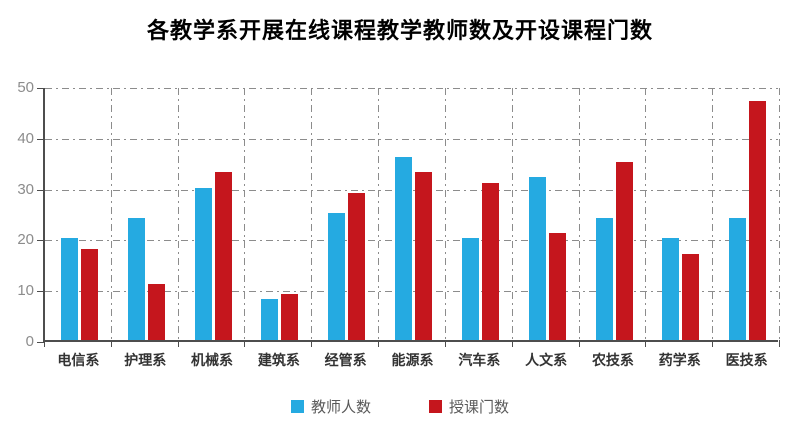 The height and width of the screenshot is (429, 800). What do you see at coordinates (479, 360) in the screenshot?
I see `x-axis-label: 汽车系` at bounding box center [479, 360].